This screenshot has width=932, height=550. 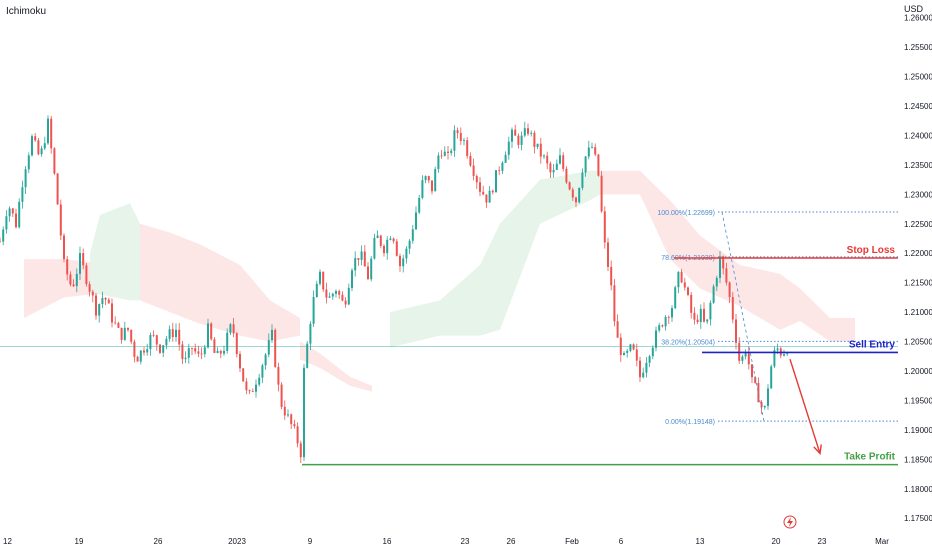 I want to click on time-tick-label: 6, so click(x=621, y=541).